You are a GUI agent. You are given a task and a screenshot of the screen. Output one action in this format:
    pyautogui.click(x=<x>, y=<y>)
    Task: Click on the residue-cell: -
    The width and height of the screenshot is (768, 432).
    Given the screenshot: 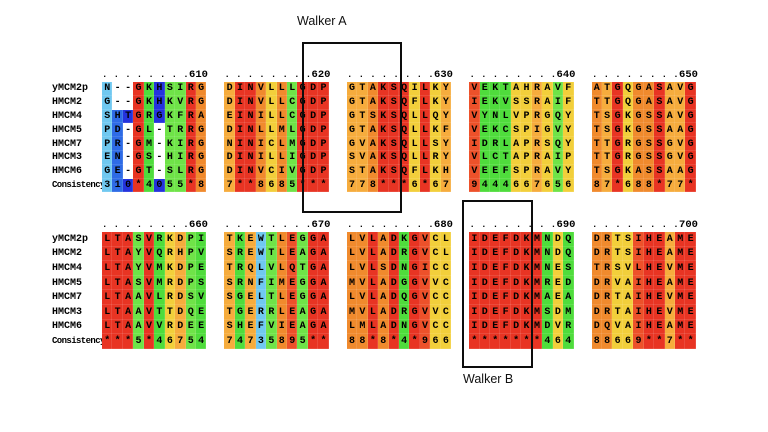 What is the action you would take?
    pyautogui.click(x=117, y=89)
    